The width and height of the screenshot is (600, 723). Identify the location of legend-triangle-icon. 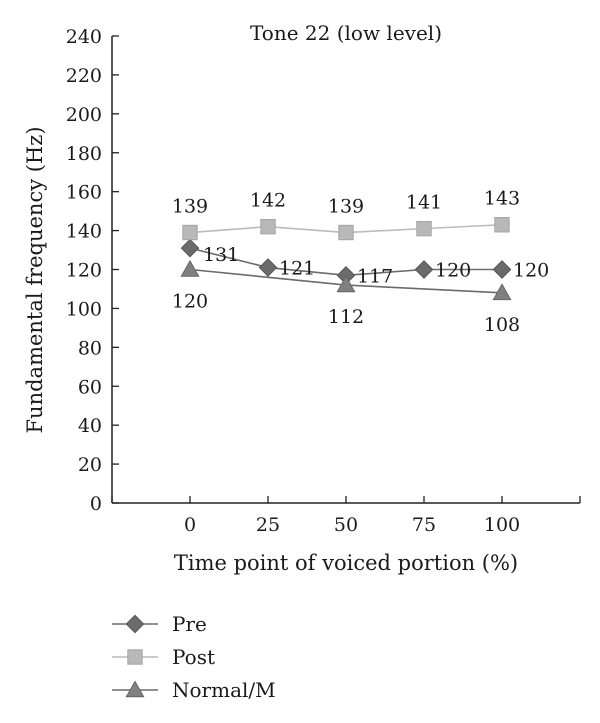
(135, 689).